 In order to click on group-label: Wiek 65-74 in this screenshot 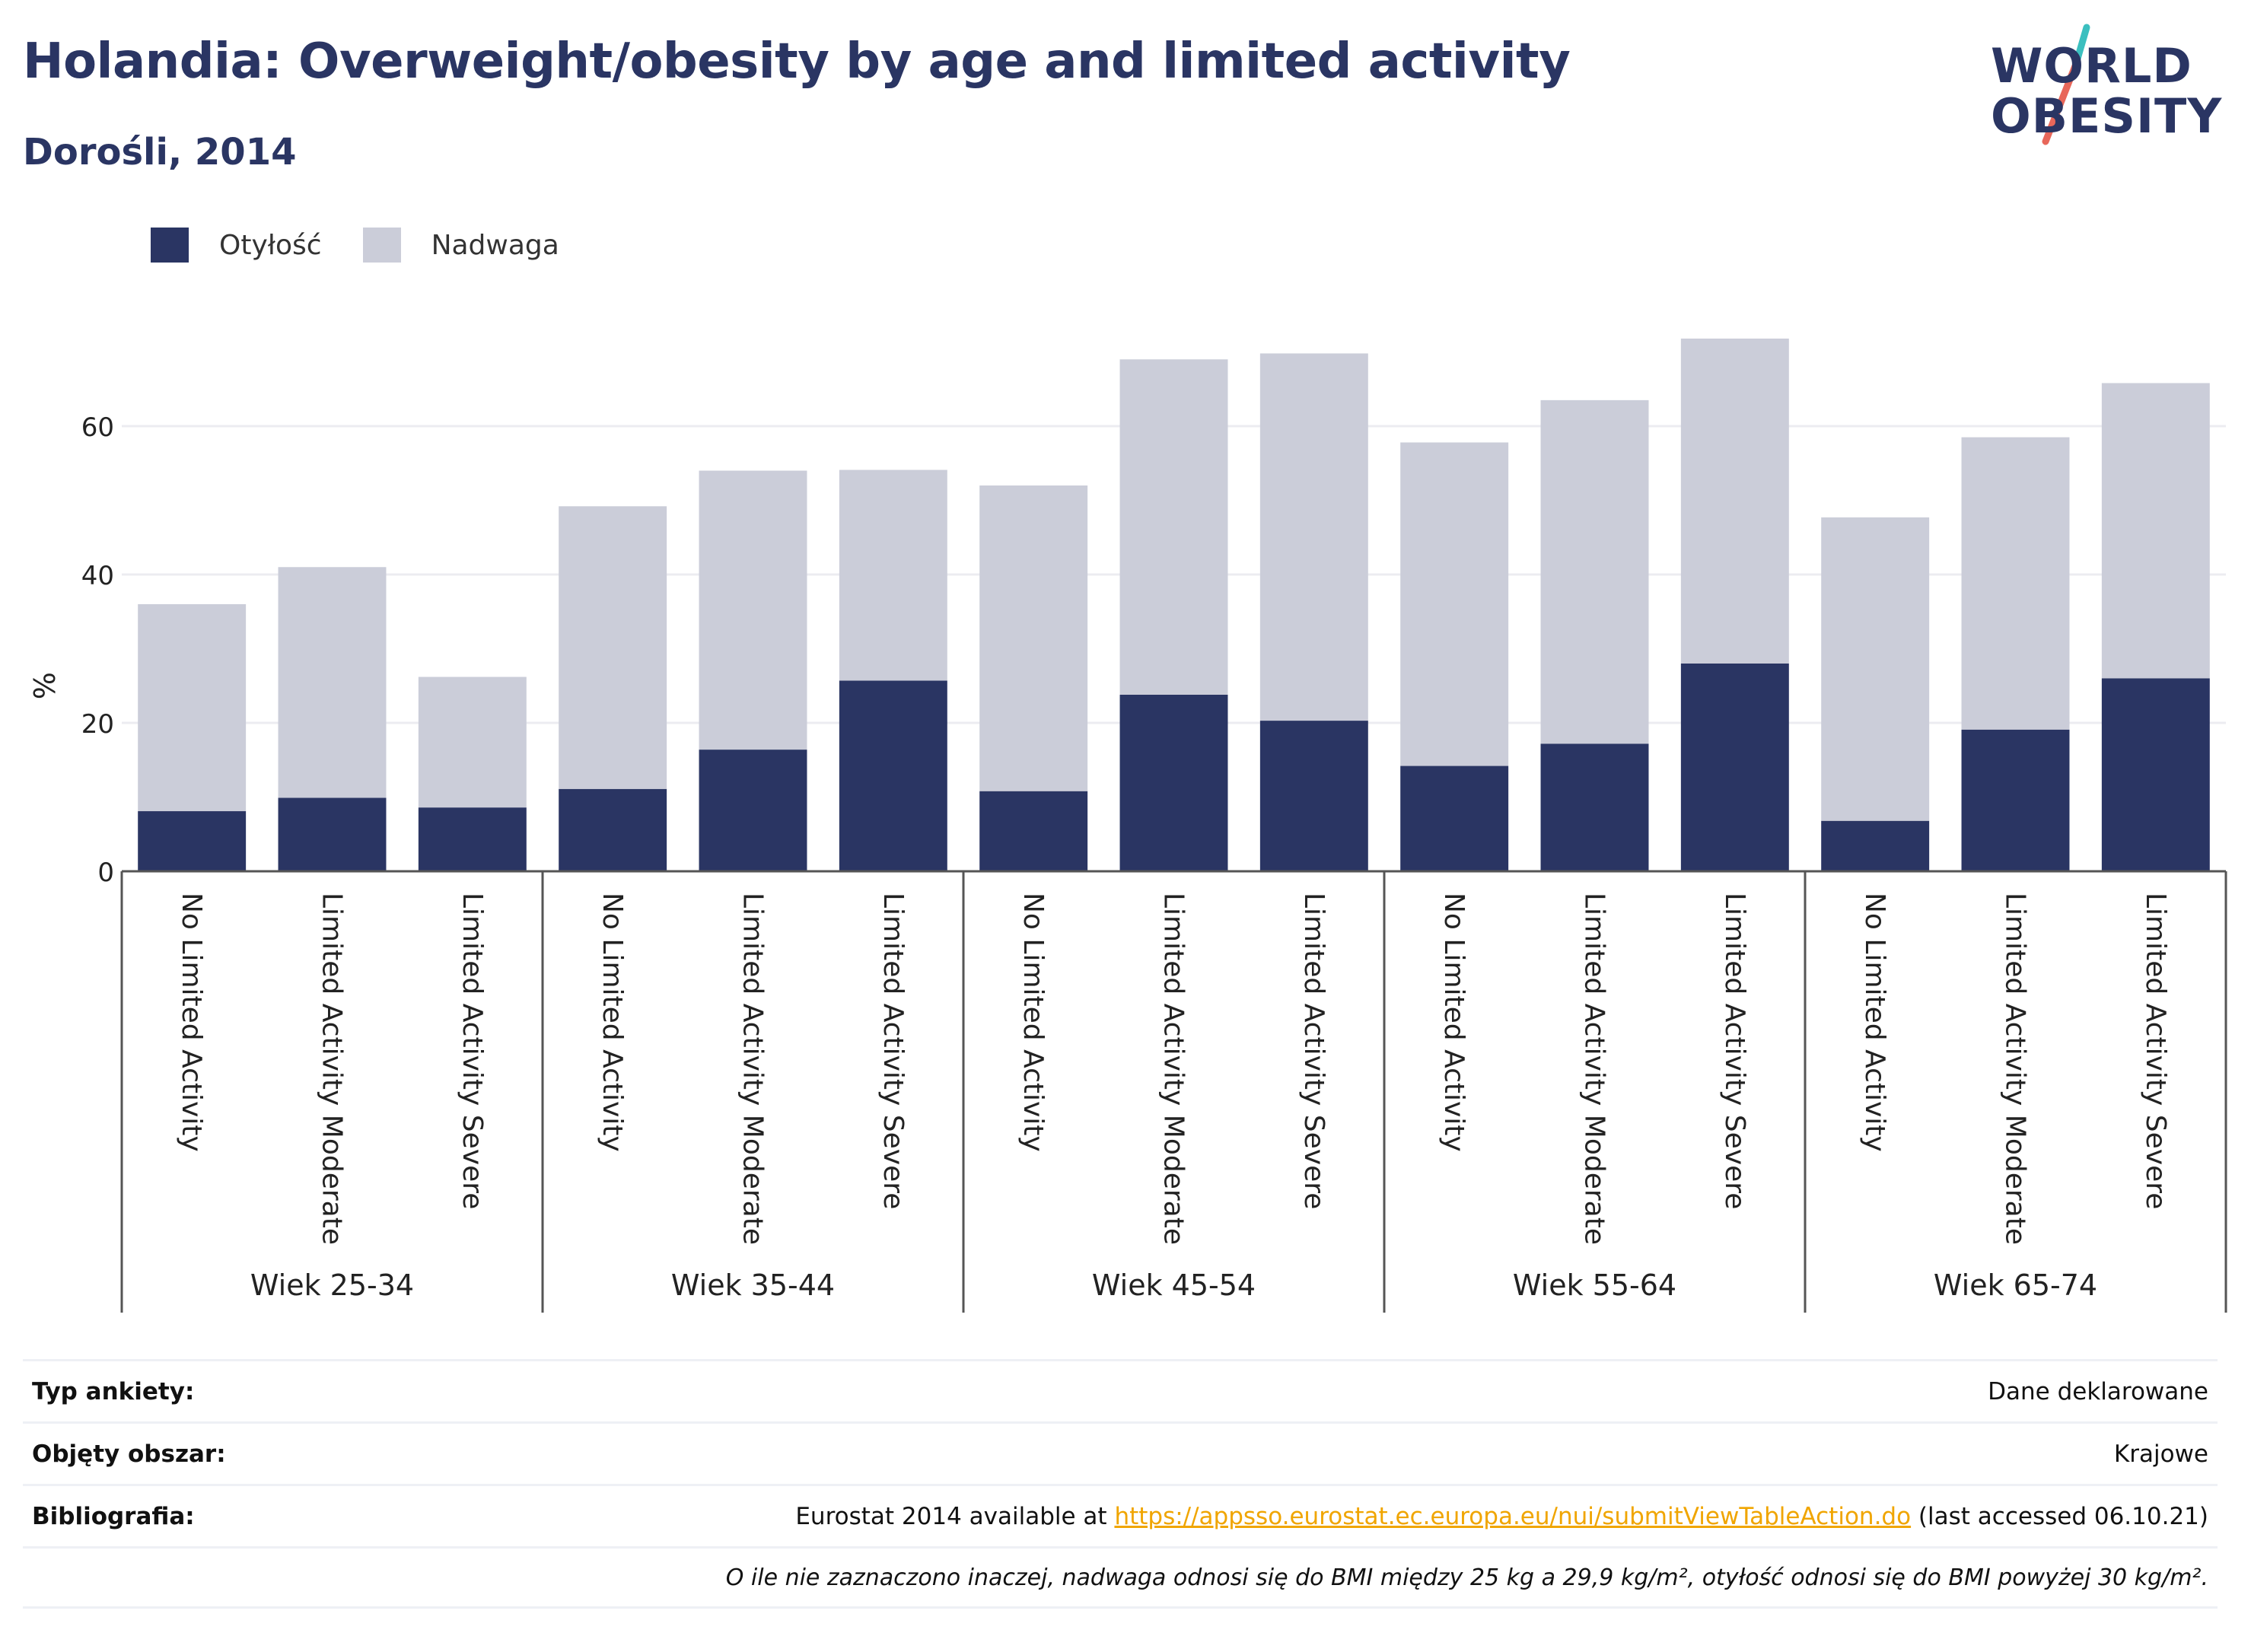, I will do `click(2015, 1285)`.